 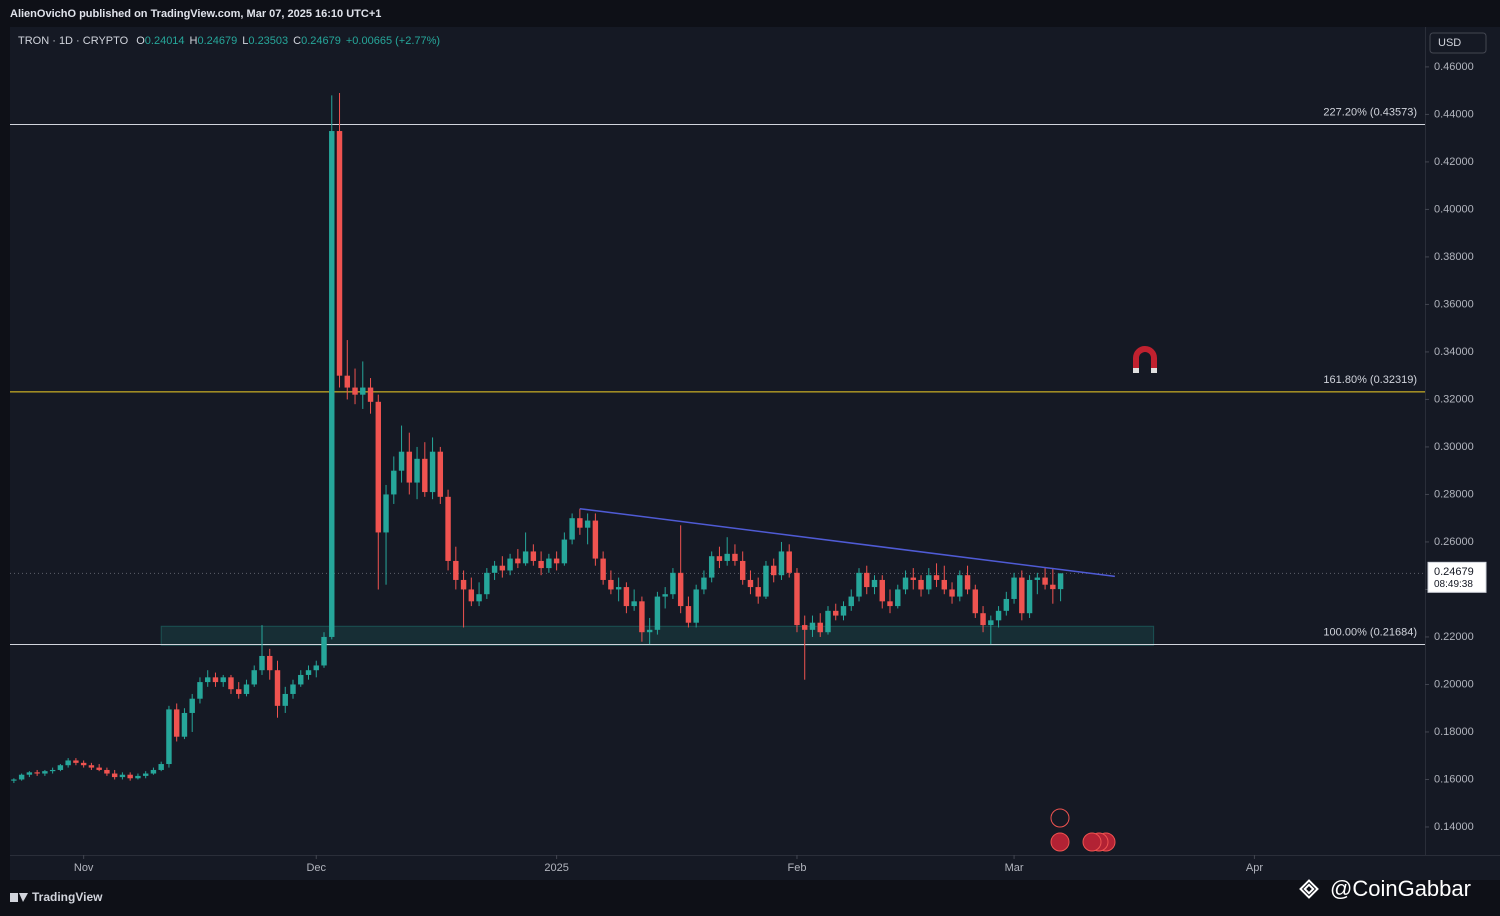 What do you see at coordinates (268, 41) in the screenshot?
I see `ohlc-value: 0.23503` at bounding box center [268, 41].